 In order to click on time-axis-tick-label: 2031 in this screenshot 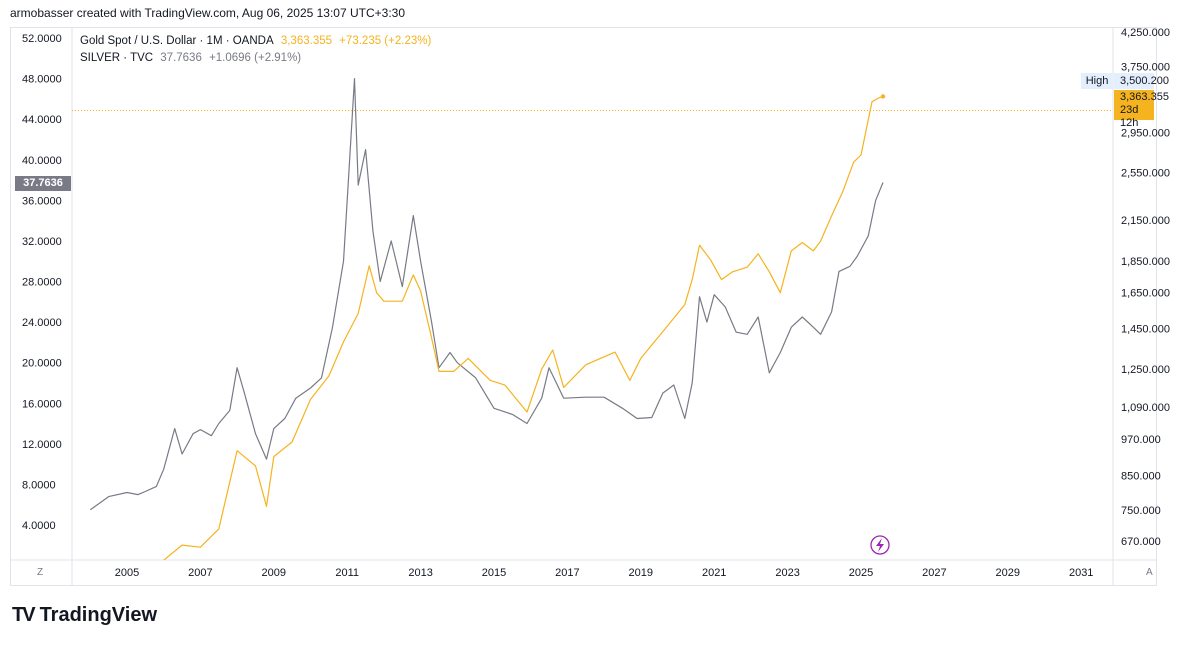, I will do `click(1081, 573)`.